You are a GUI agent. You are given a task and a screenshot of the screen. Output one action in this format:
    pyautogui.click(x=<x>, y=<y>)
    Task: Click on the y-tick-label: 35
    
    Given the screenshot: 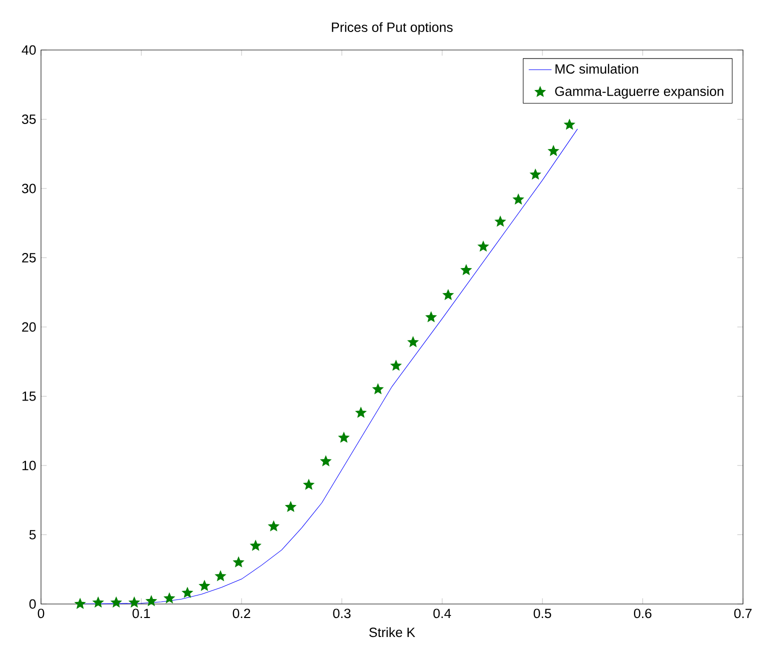 What is the action you would take?
    pyautogui.click(x=29, y=119)
    